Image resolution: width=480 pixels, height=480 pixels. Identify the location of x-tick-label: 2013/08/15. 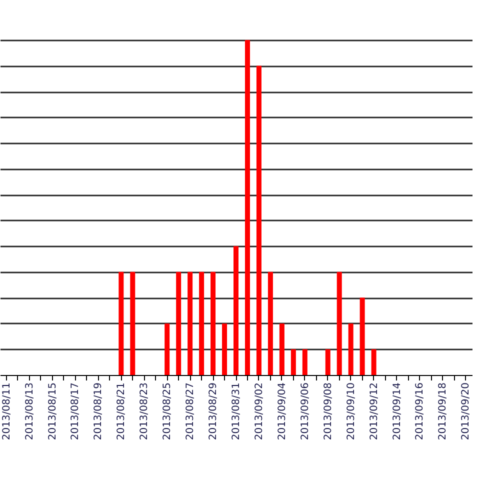
(52, 411).